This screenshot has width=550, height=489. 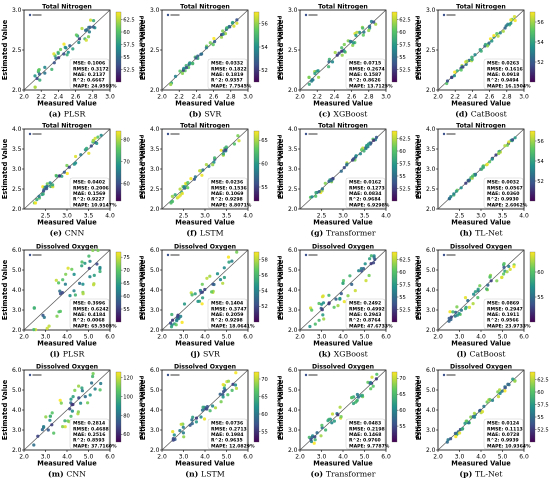 What do you see at coordinates (89, 200) in the screenshot?
I see `metric-text: R^2: 0.9227` at bounding box center [89, 200].